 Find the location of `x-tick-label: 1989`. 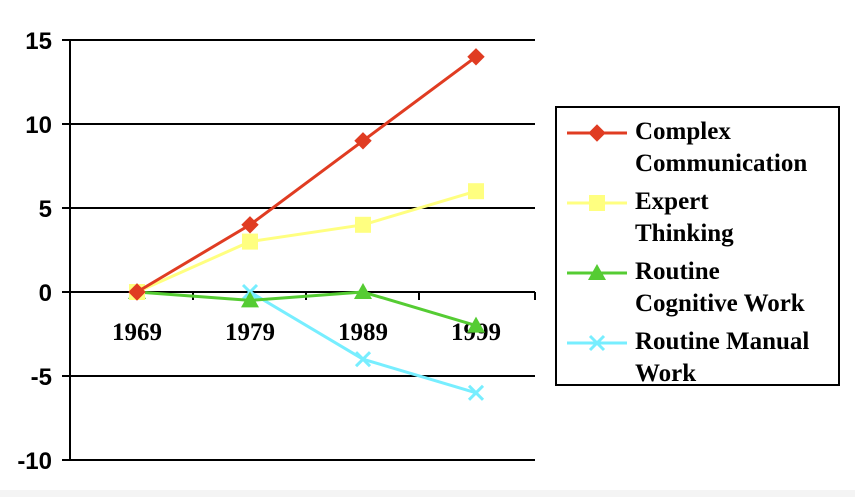

x-tick-label: 1989 is located at coordinates (363, 332).